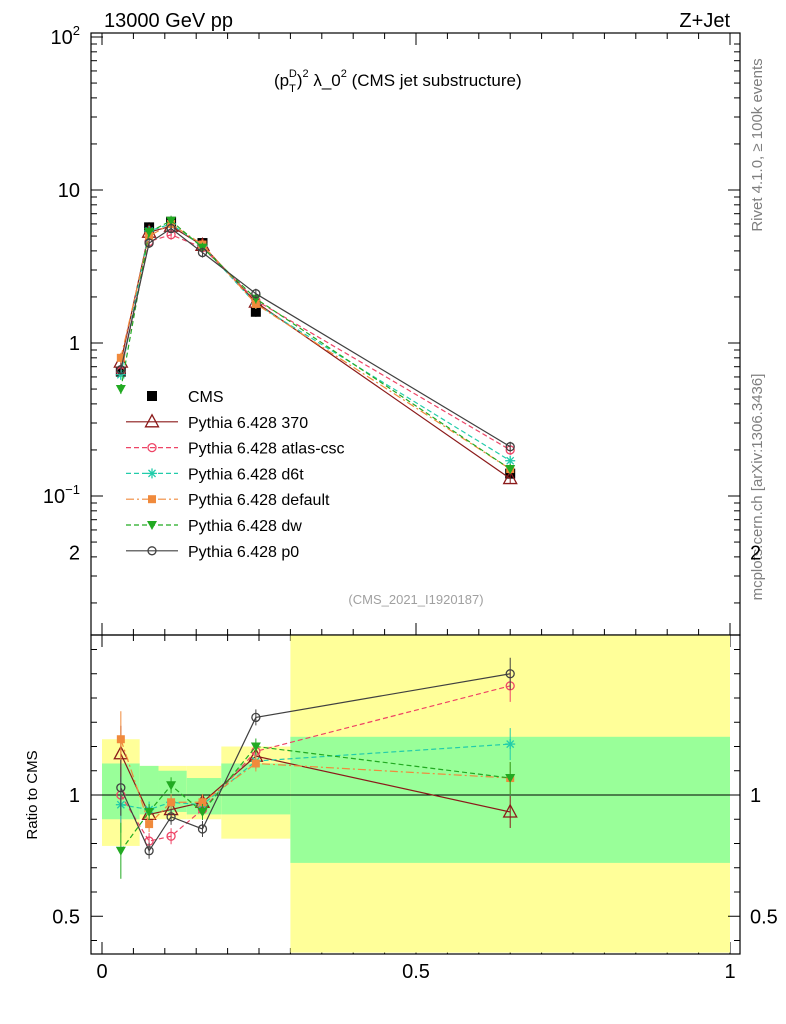  I want to click on header-left: 13000 GeV pp, so click(168, 21).